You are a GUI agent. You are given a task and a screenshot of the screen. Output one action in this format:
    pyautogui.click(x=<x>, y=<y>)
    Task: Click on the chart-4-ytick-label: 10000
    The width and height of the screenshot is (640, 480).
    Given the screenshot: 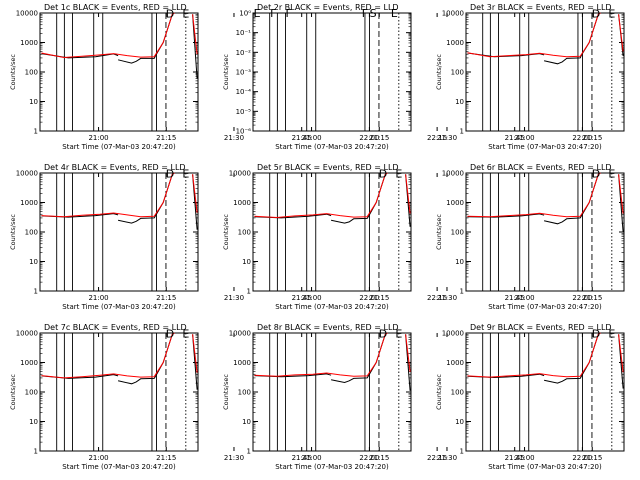 What is the action you would take?
    pyautogui.click(x=27, y=174)
    